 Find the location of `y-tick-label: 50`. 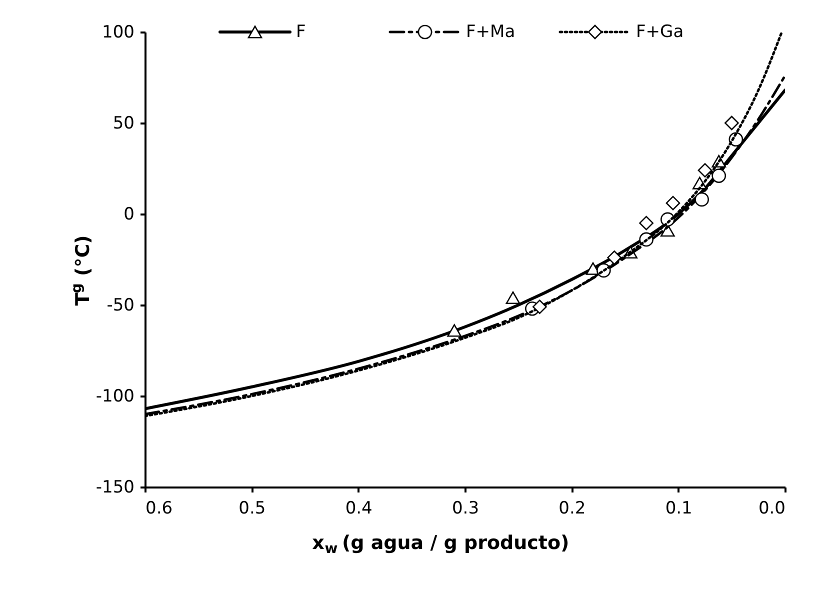

y-tick-label: 50 is located at coordinates (123, 124).